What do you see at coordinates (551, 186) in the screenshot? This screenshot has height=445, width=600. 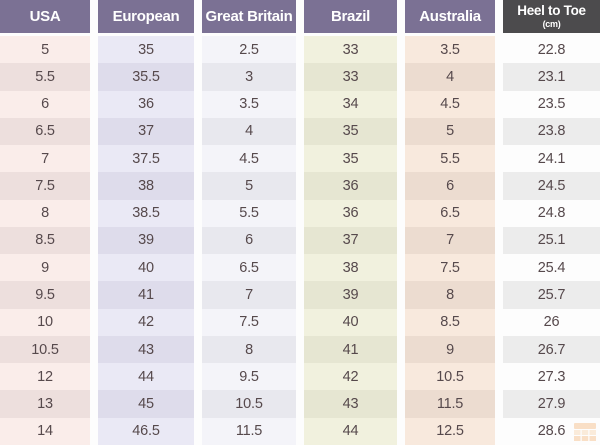 I see `table-cell: 24.5` at bounding box center [551, 186].